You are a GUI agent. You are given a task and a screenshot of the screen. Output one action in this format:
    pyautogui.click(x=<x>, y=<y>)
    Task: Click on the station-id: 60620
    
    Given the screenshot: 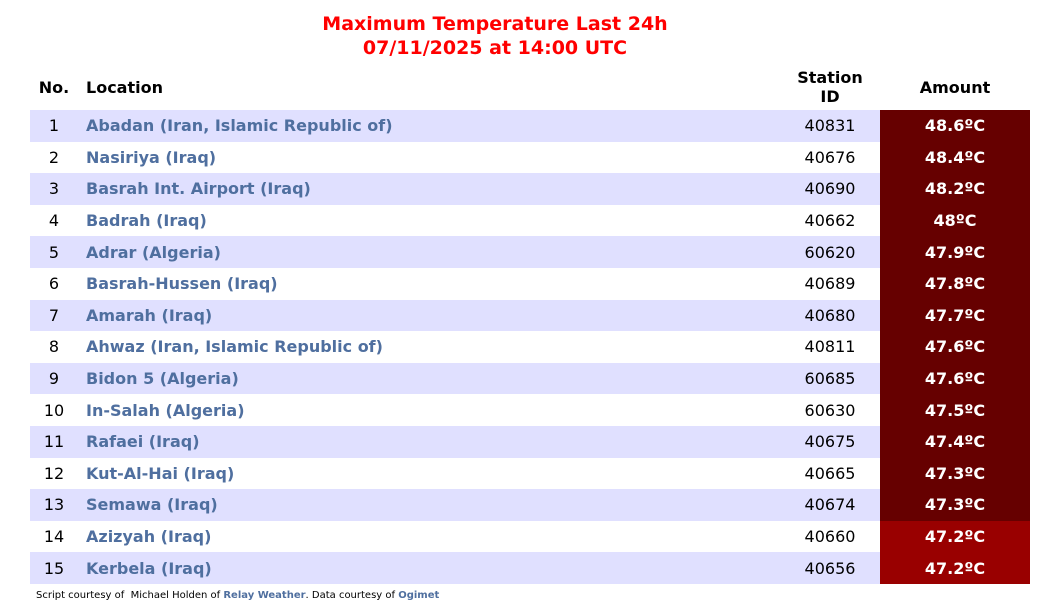 What is the action you would take?
    pyautogui.click(x=830, y=252)
    